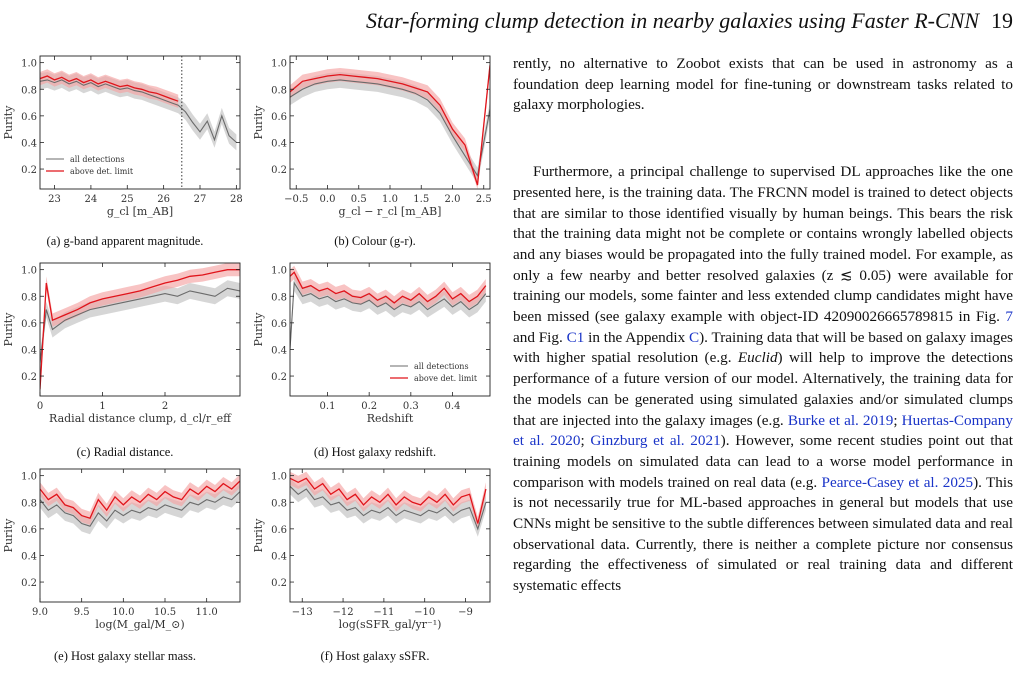 Image resolution: width=1019 pixels, height=684 pixels. What do you see at coordinates (207, 612) in the screenshot?
I see `x-tick-label: 11.0` at bounding box center [207, 612].